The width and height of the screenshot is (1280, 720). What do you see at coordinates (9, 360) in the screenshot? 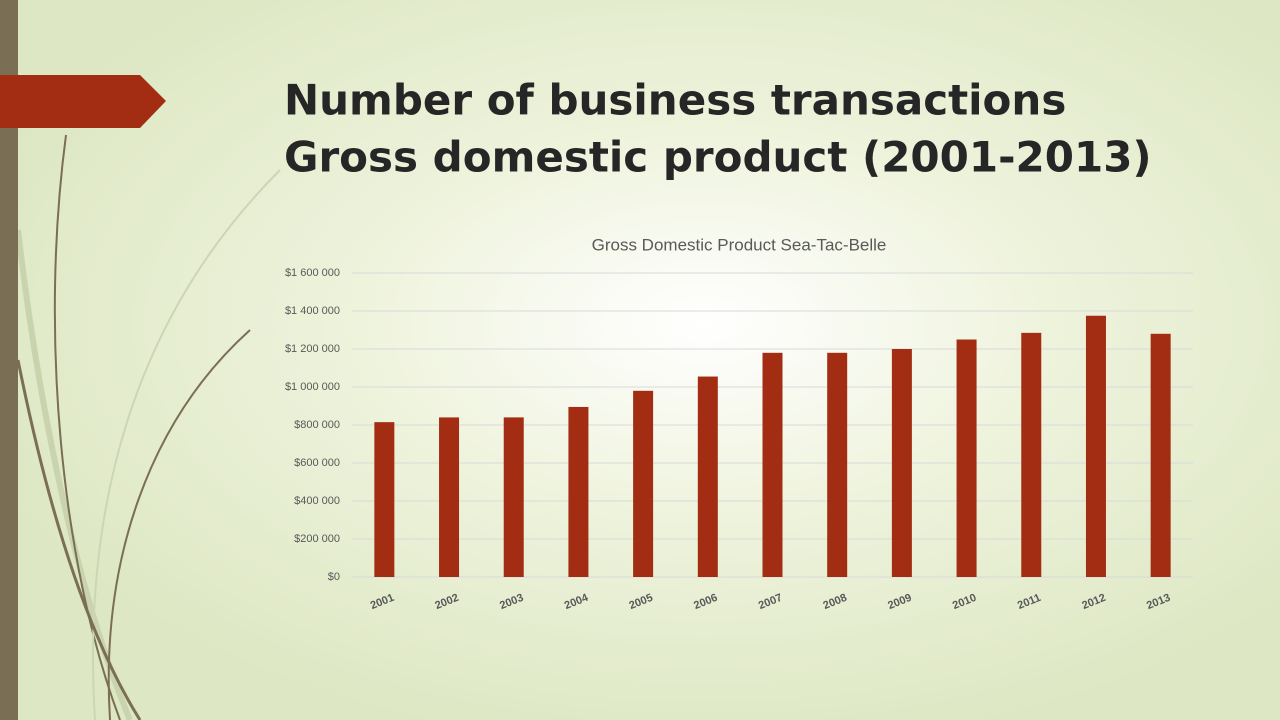
I see `side-bar` at bounding box center [9, 360].